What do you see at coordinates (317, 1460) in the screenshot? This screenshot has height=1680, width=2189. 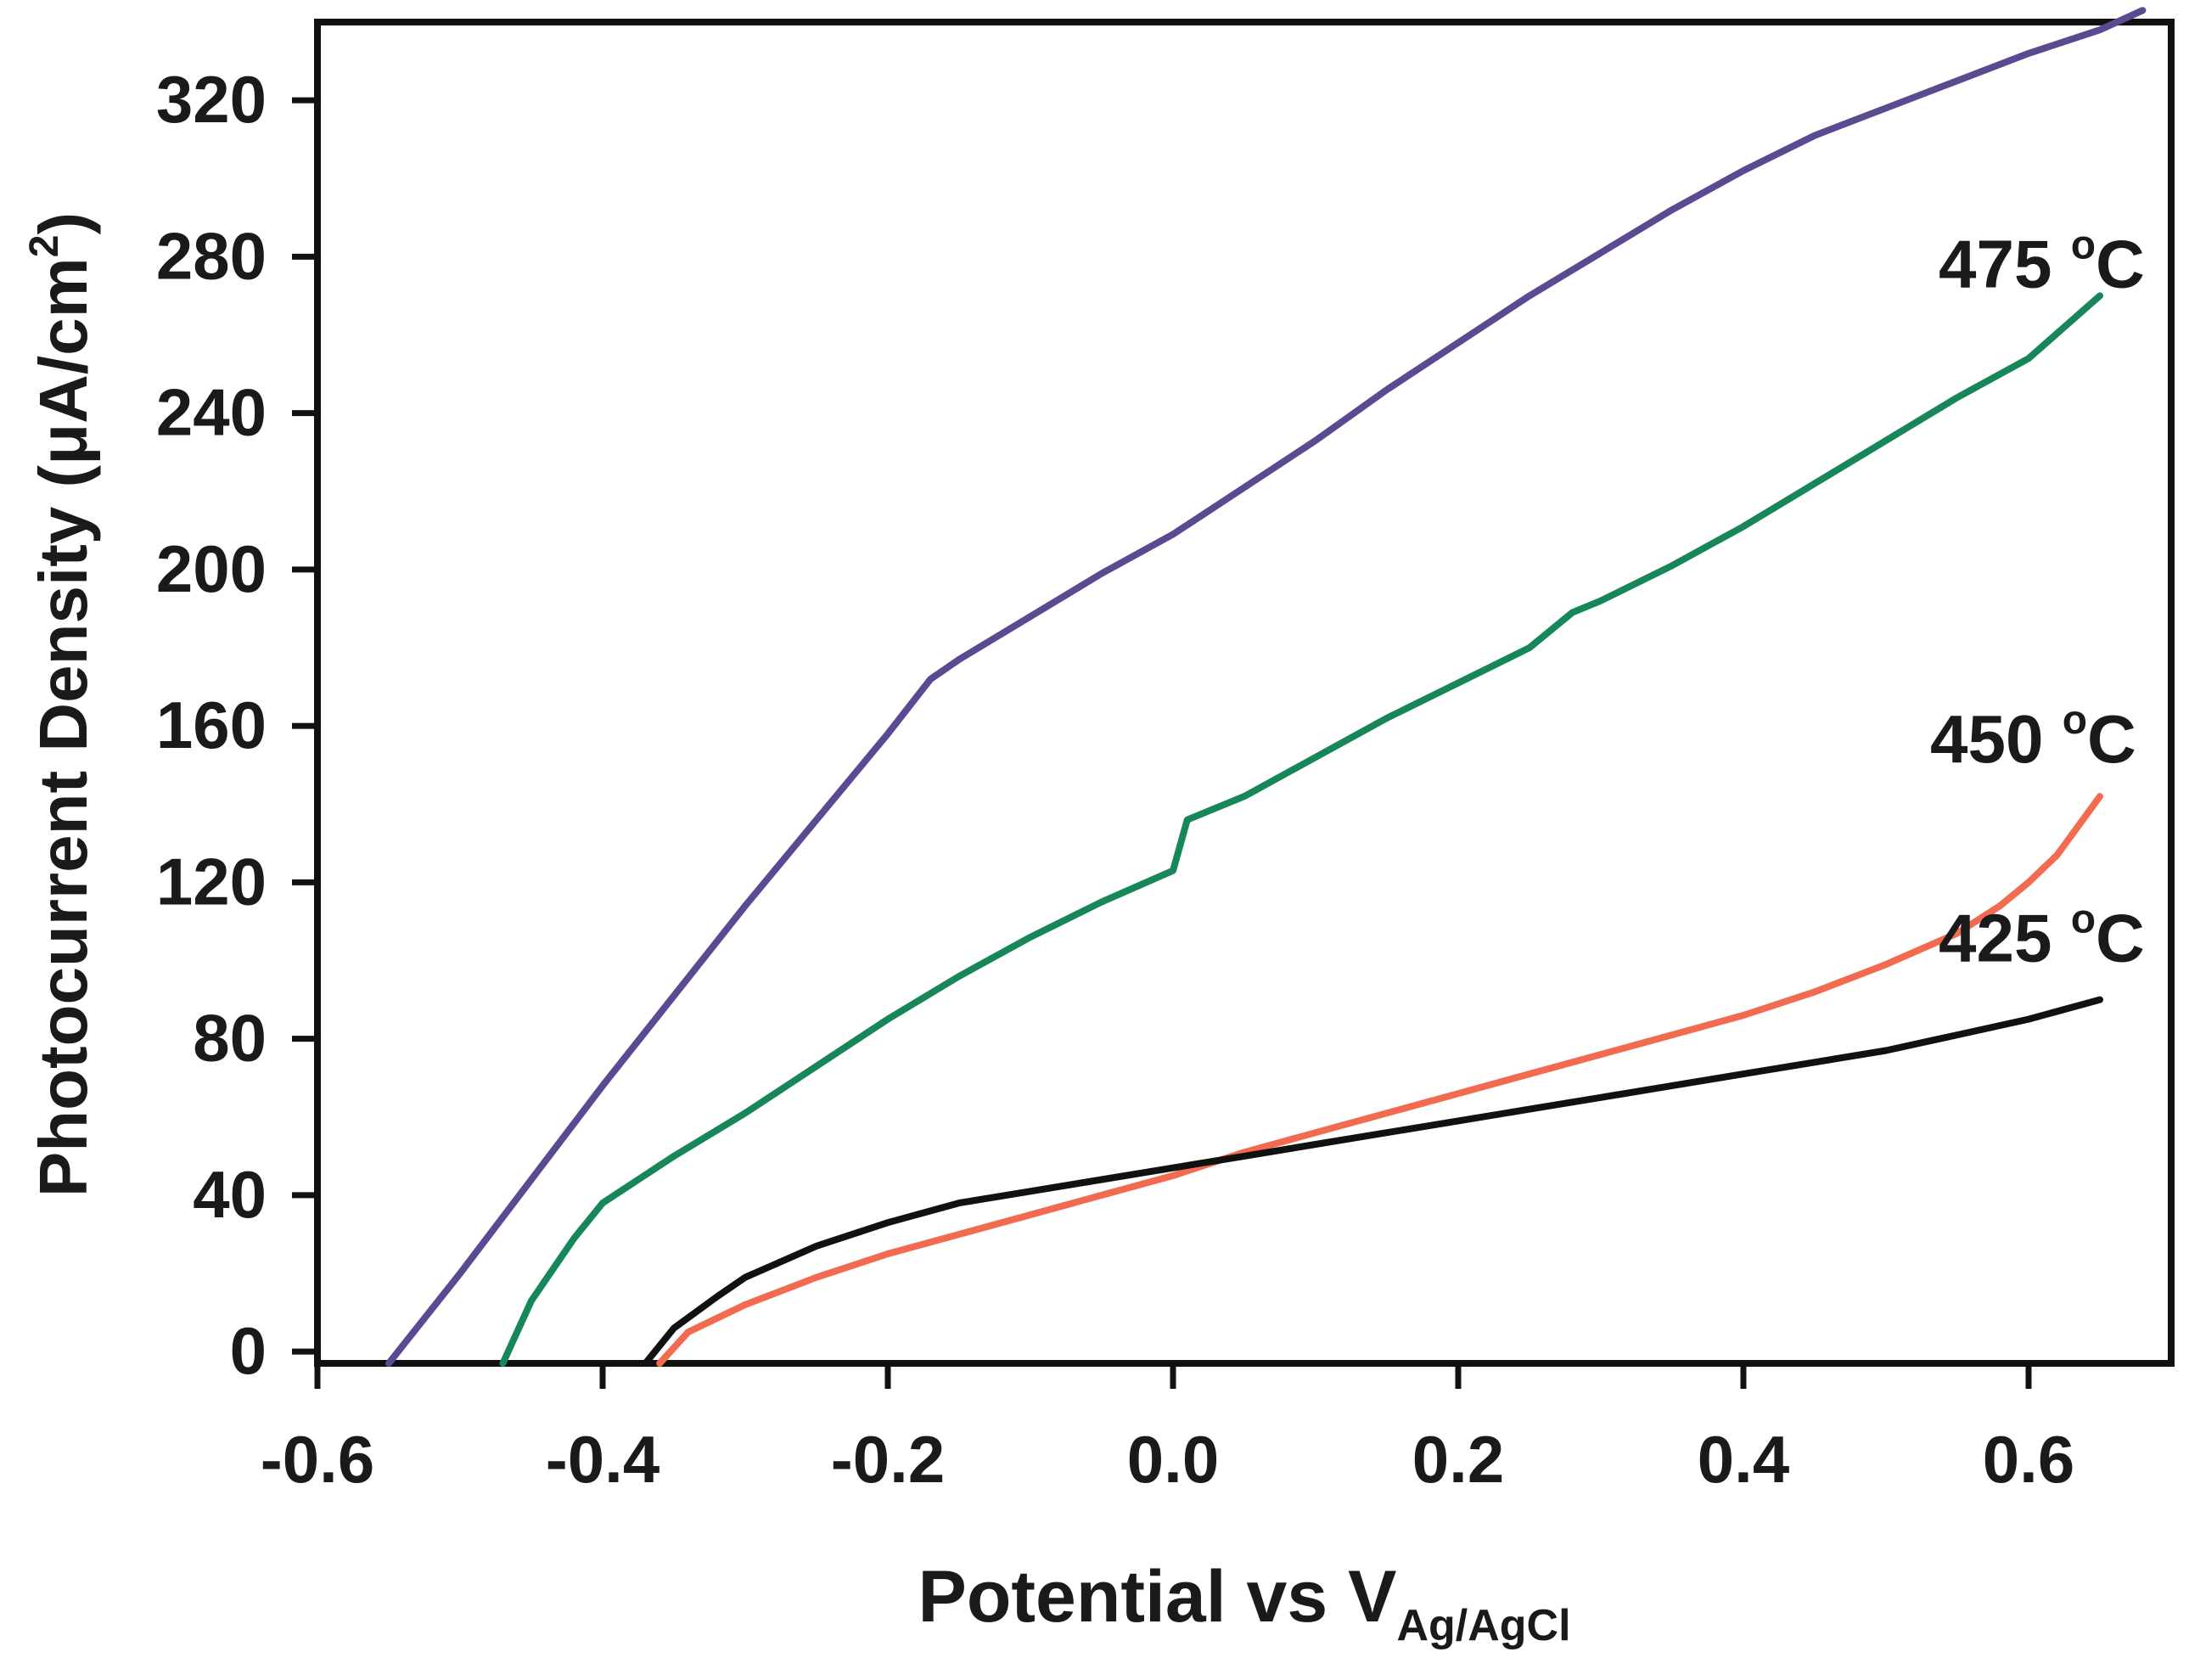 I see `x-tick-label: -0.6` at bounding box center [317, 1460].